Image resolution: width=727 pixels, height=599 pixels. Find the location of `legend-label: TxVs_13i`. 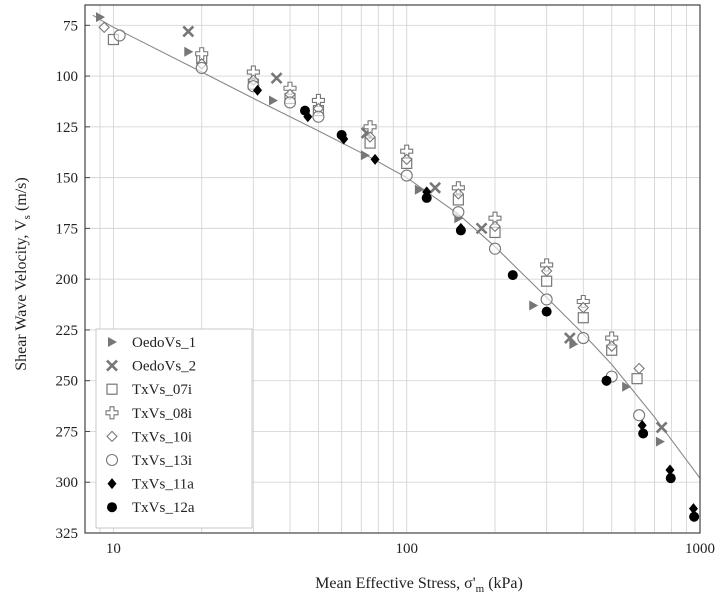

legend-label: TxVs_13i is located at coordinates (162, 461).